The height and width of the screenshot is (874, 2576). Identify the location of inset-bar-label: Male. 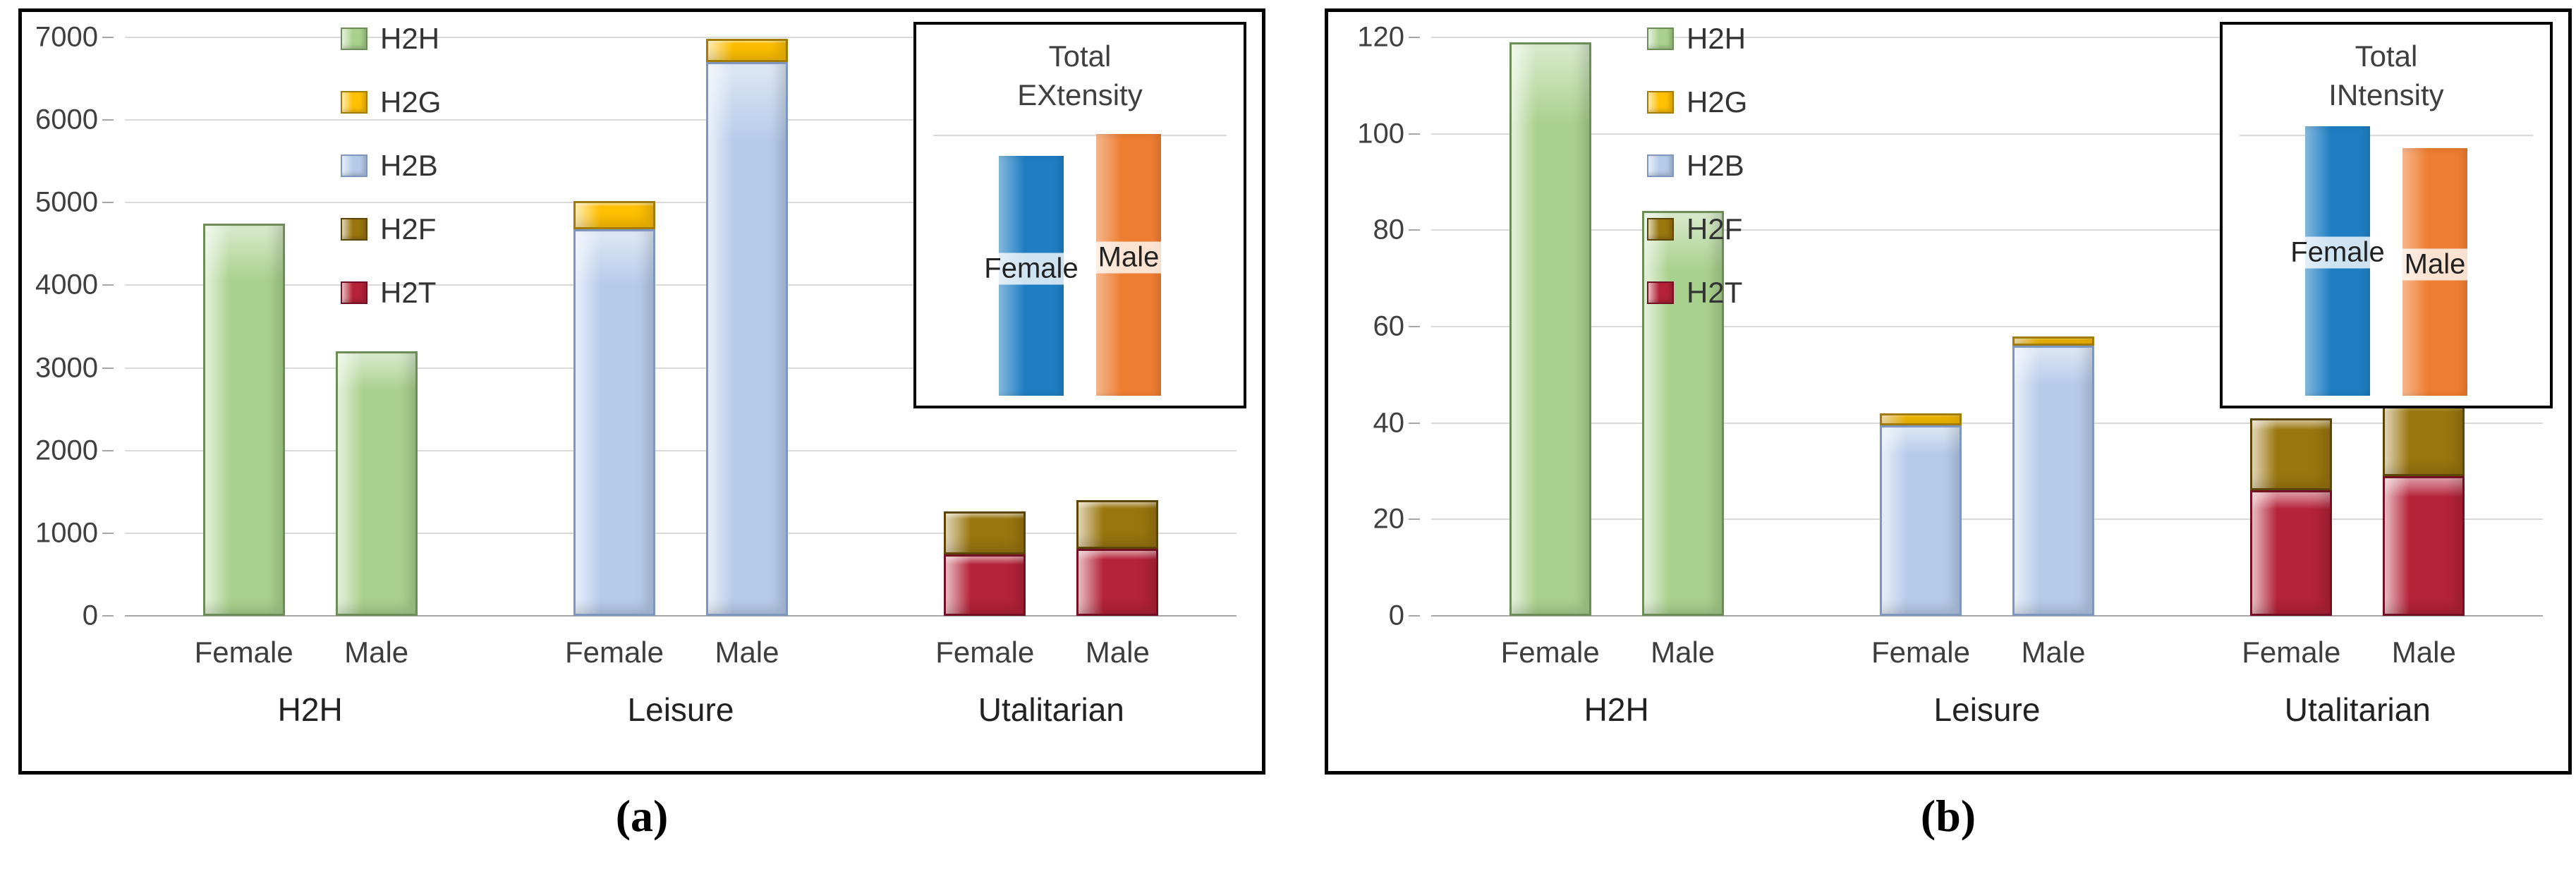
(2435, 264).